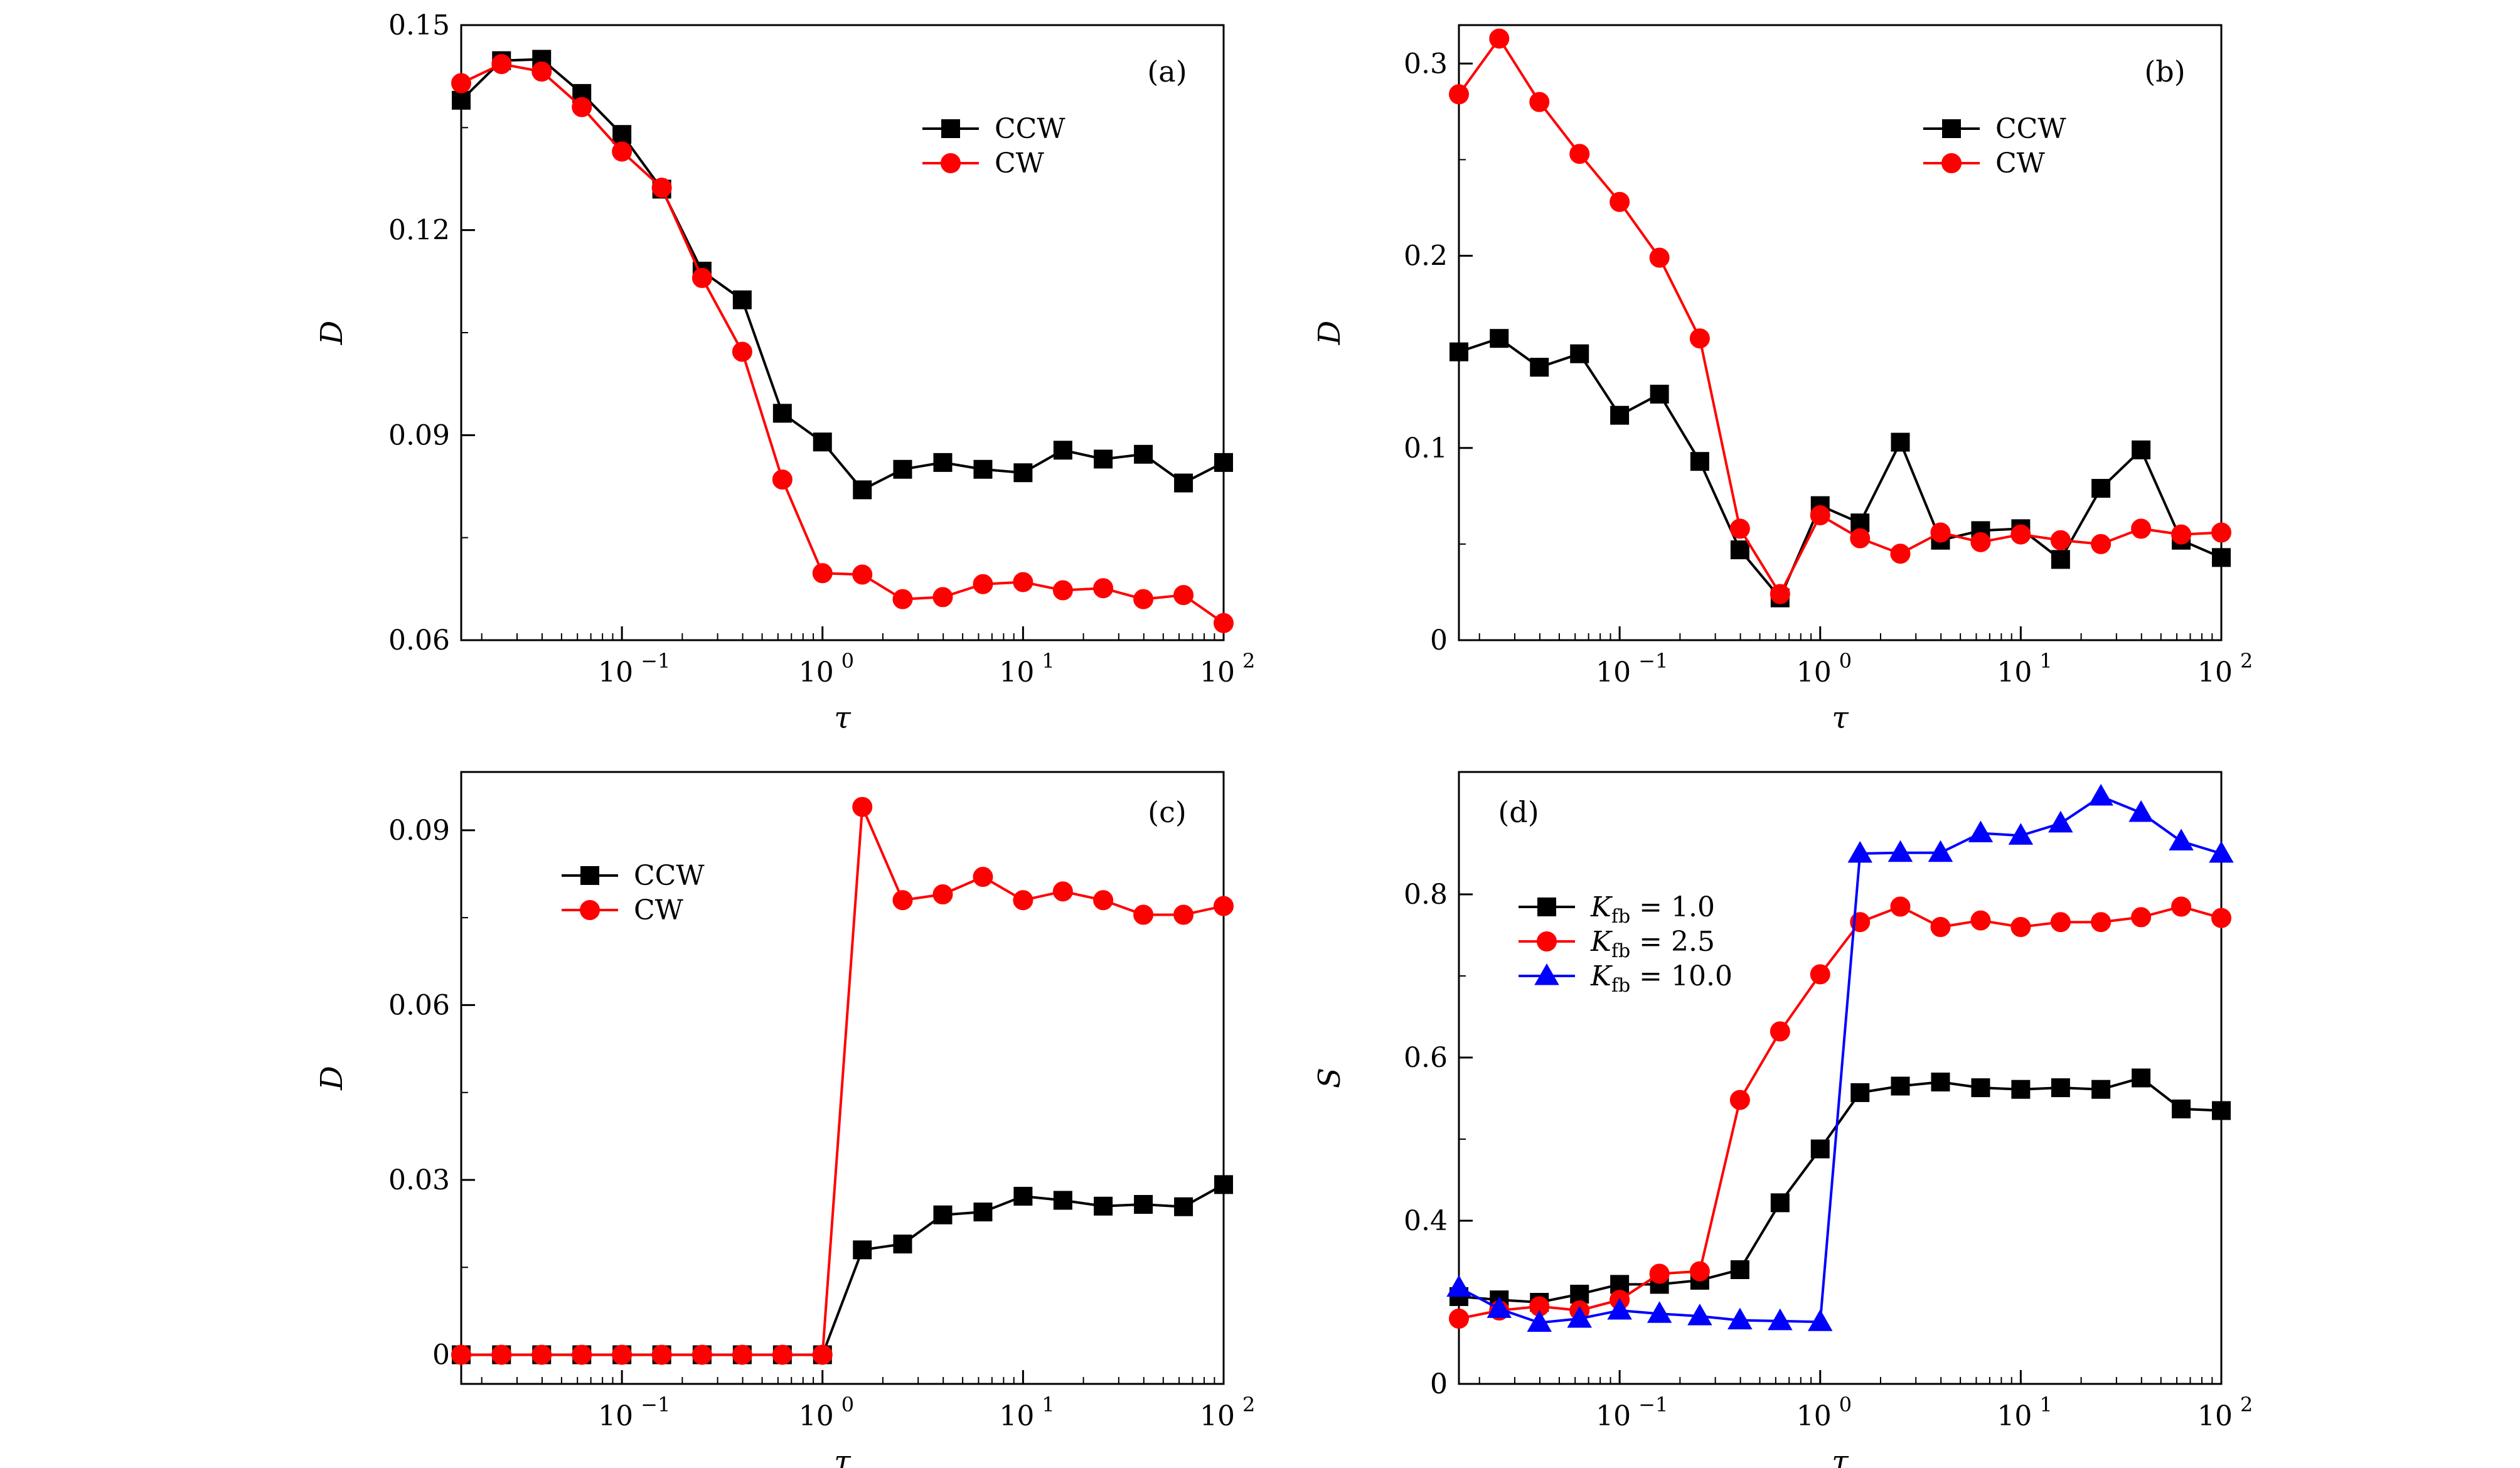  I want to click on panel-label: (d), so click(1518, 812).